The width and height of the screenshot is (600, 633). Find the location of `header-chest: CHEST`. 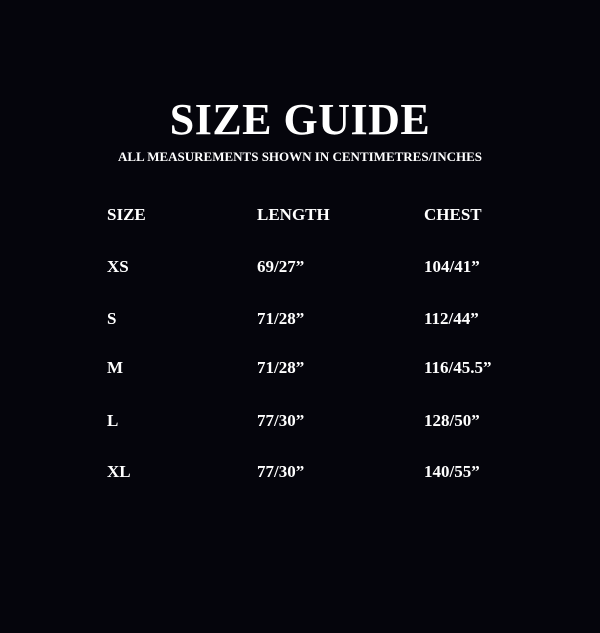

header-chest: CHEST is located at coordinates (453, 214).